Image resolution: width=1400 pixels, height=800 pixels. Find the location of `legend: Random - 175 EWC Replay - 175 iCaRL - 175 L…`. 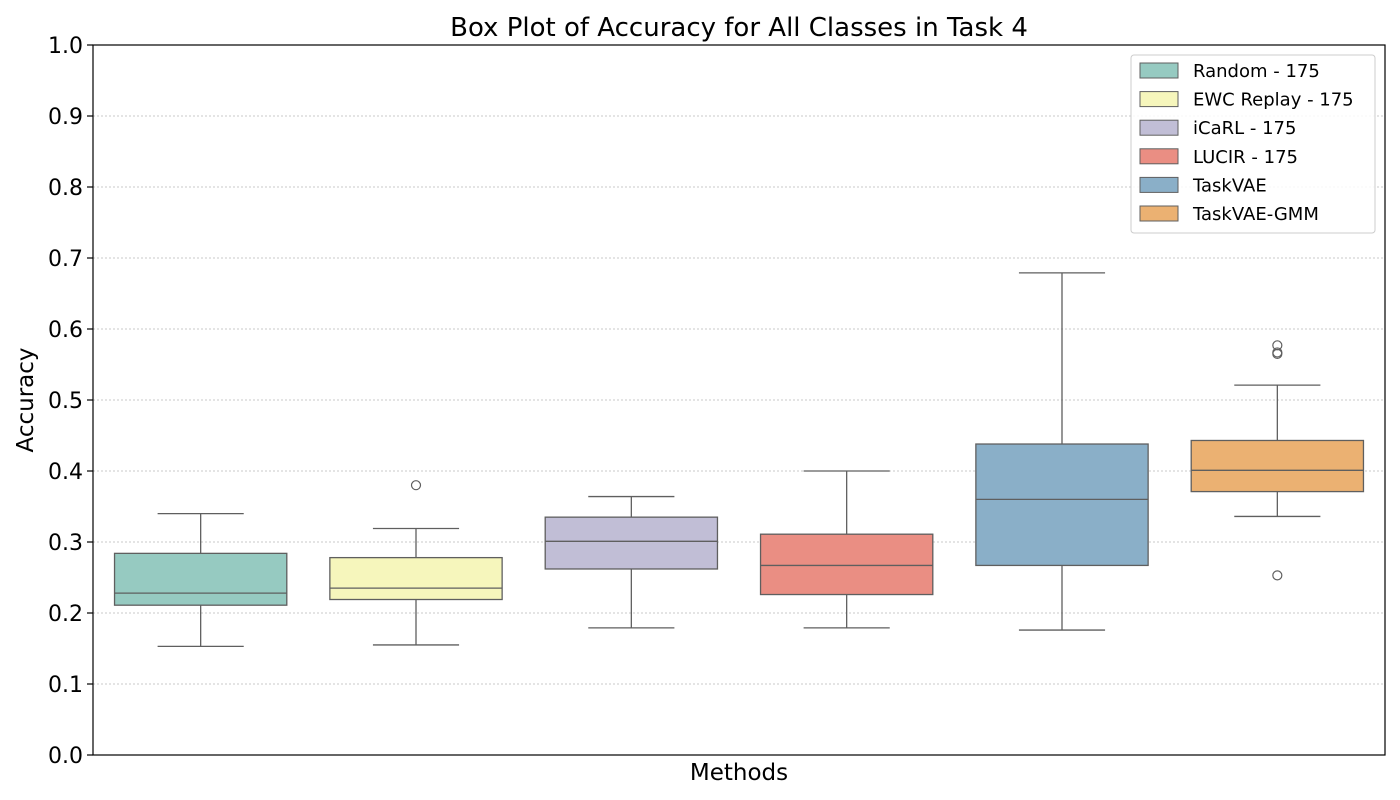

legend: Random - 175 EWC Replay - 175 iCaRL - 175 L… is located at coordinates (1253, 144).